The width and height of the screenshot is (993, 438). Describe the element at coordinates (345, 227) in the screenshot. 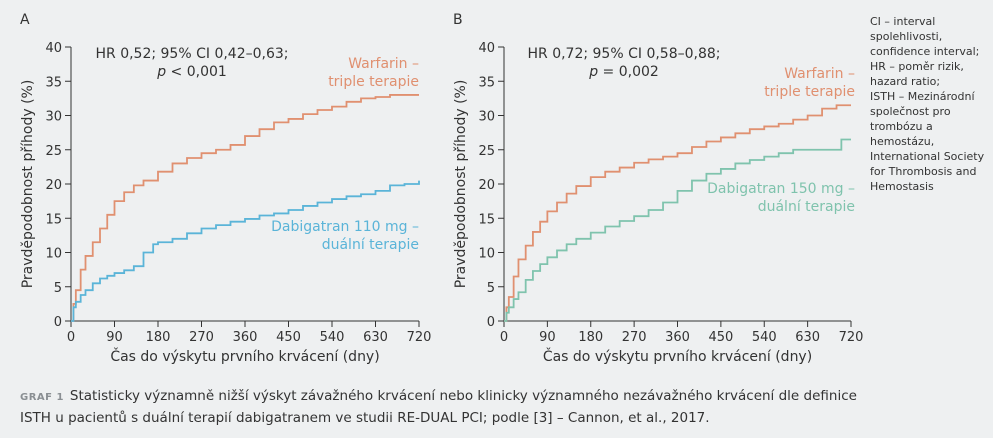

I see `series-label: Dabigatran 110 mg –` at that location.